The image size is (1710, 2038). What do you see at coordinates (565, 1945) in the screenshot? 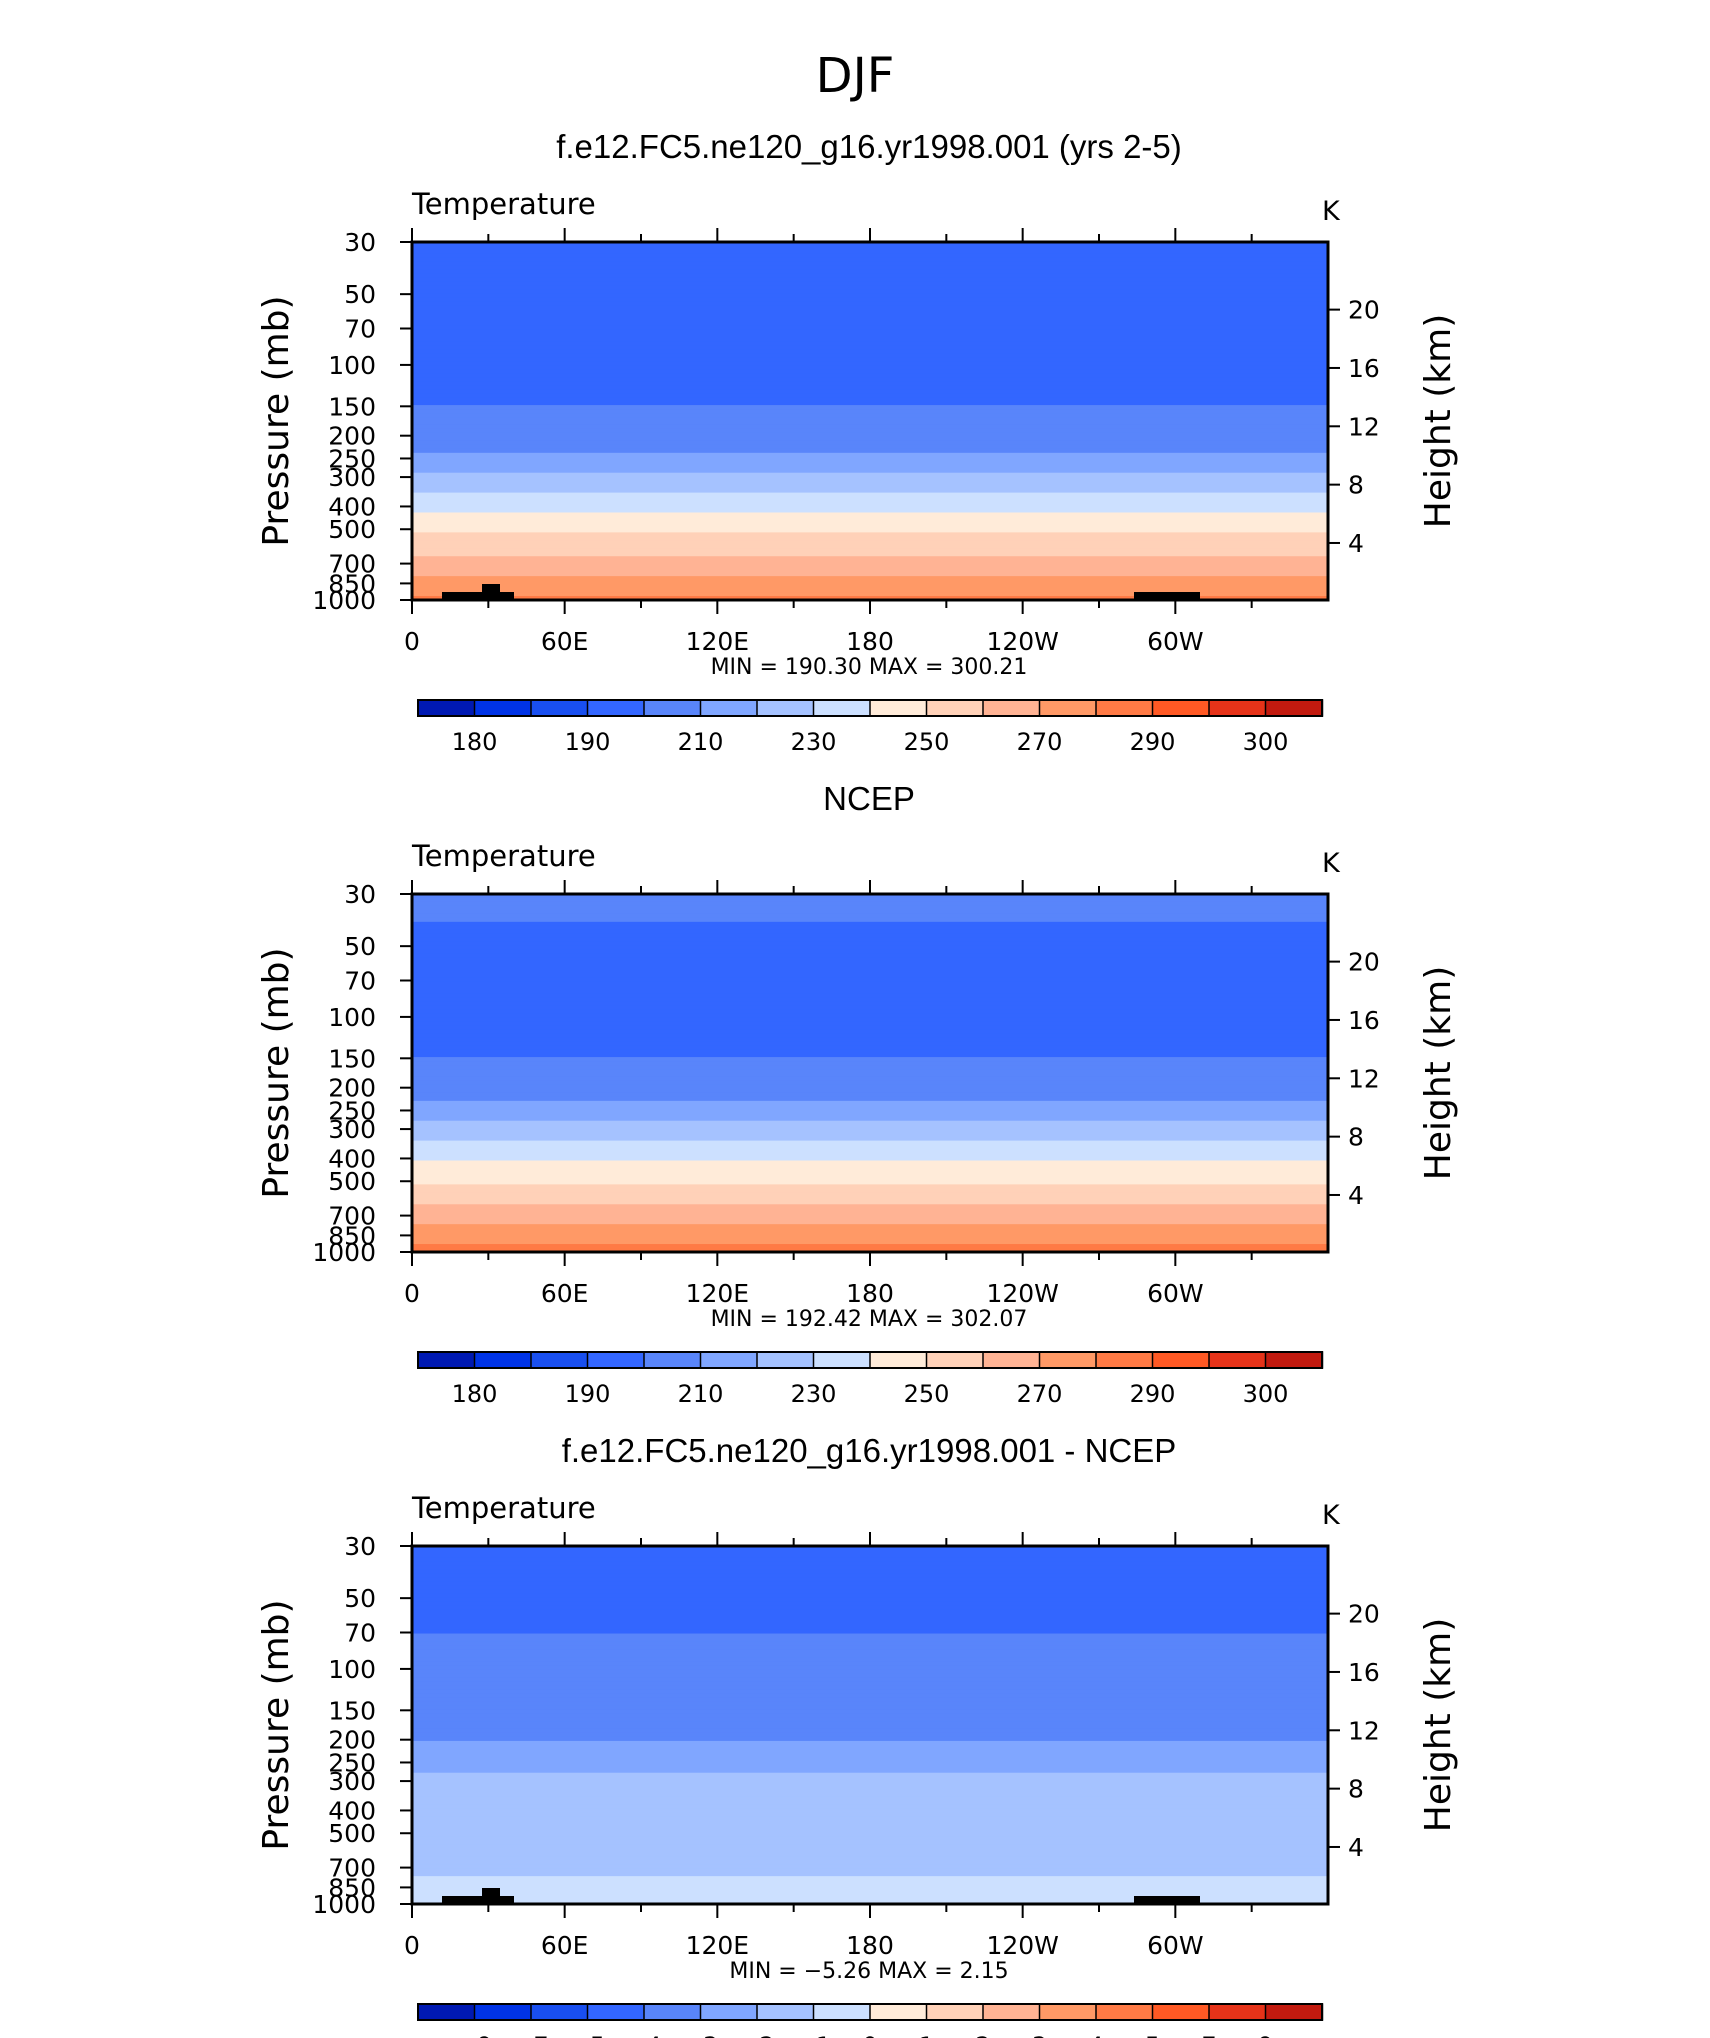
I see `x-tick-label: 60E` at bounding box center [565, 1945].